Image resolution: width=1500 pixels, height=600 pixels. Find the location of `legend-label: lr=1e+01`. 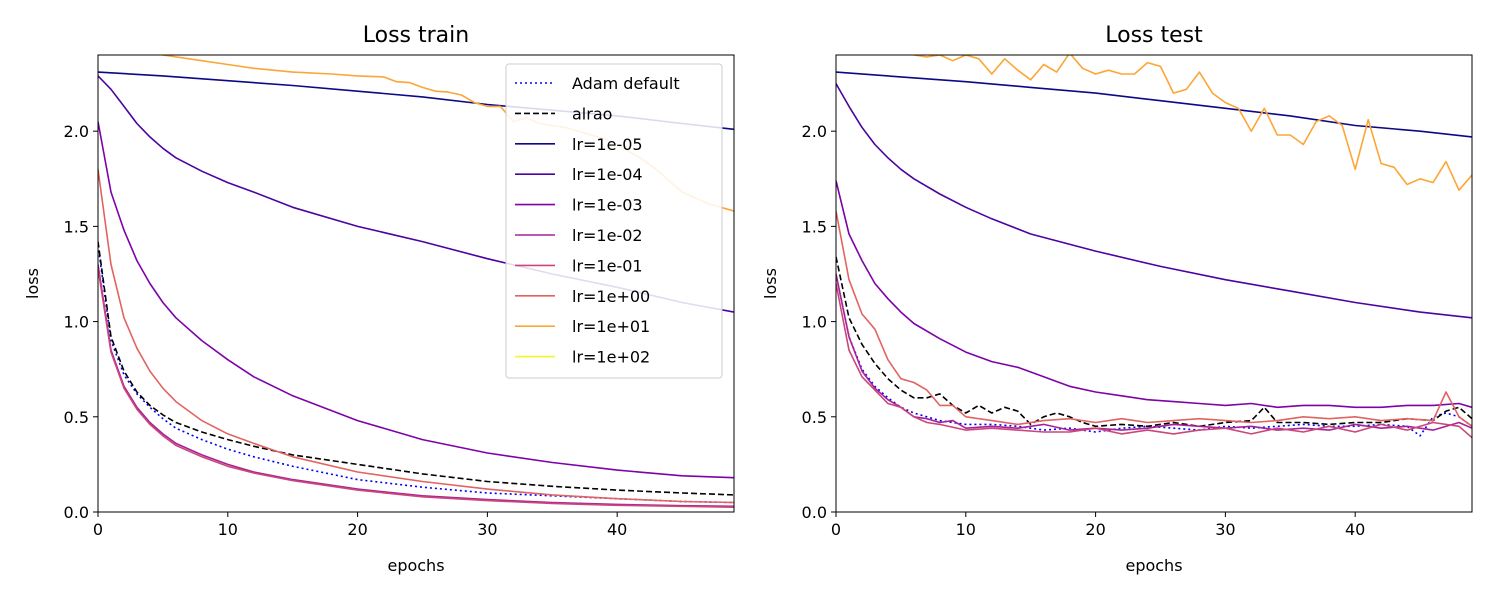

legend-label: lr=1e+01 is located at coordinates (611, 326).